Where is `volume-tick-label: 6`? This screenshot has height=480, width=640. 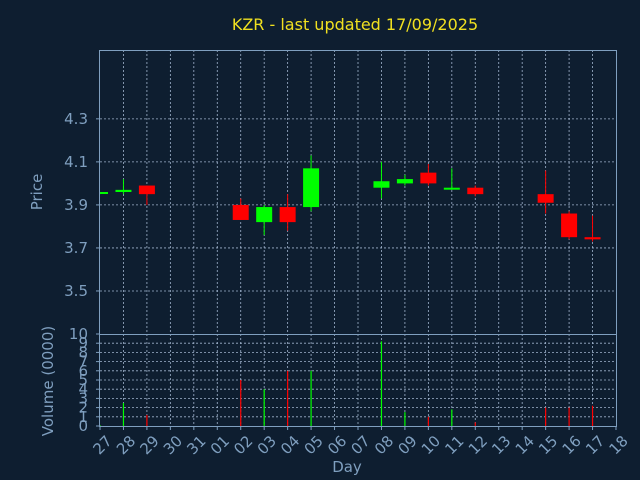 volume-tick-label: 6 is located at coordinates (83, 371).